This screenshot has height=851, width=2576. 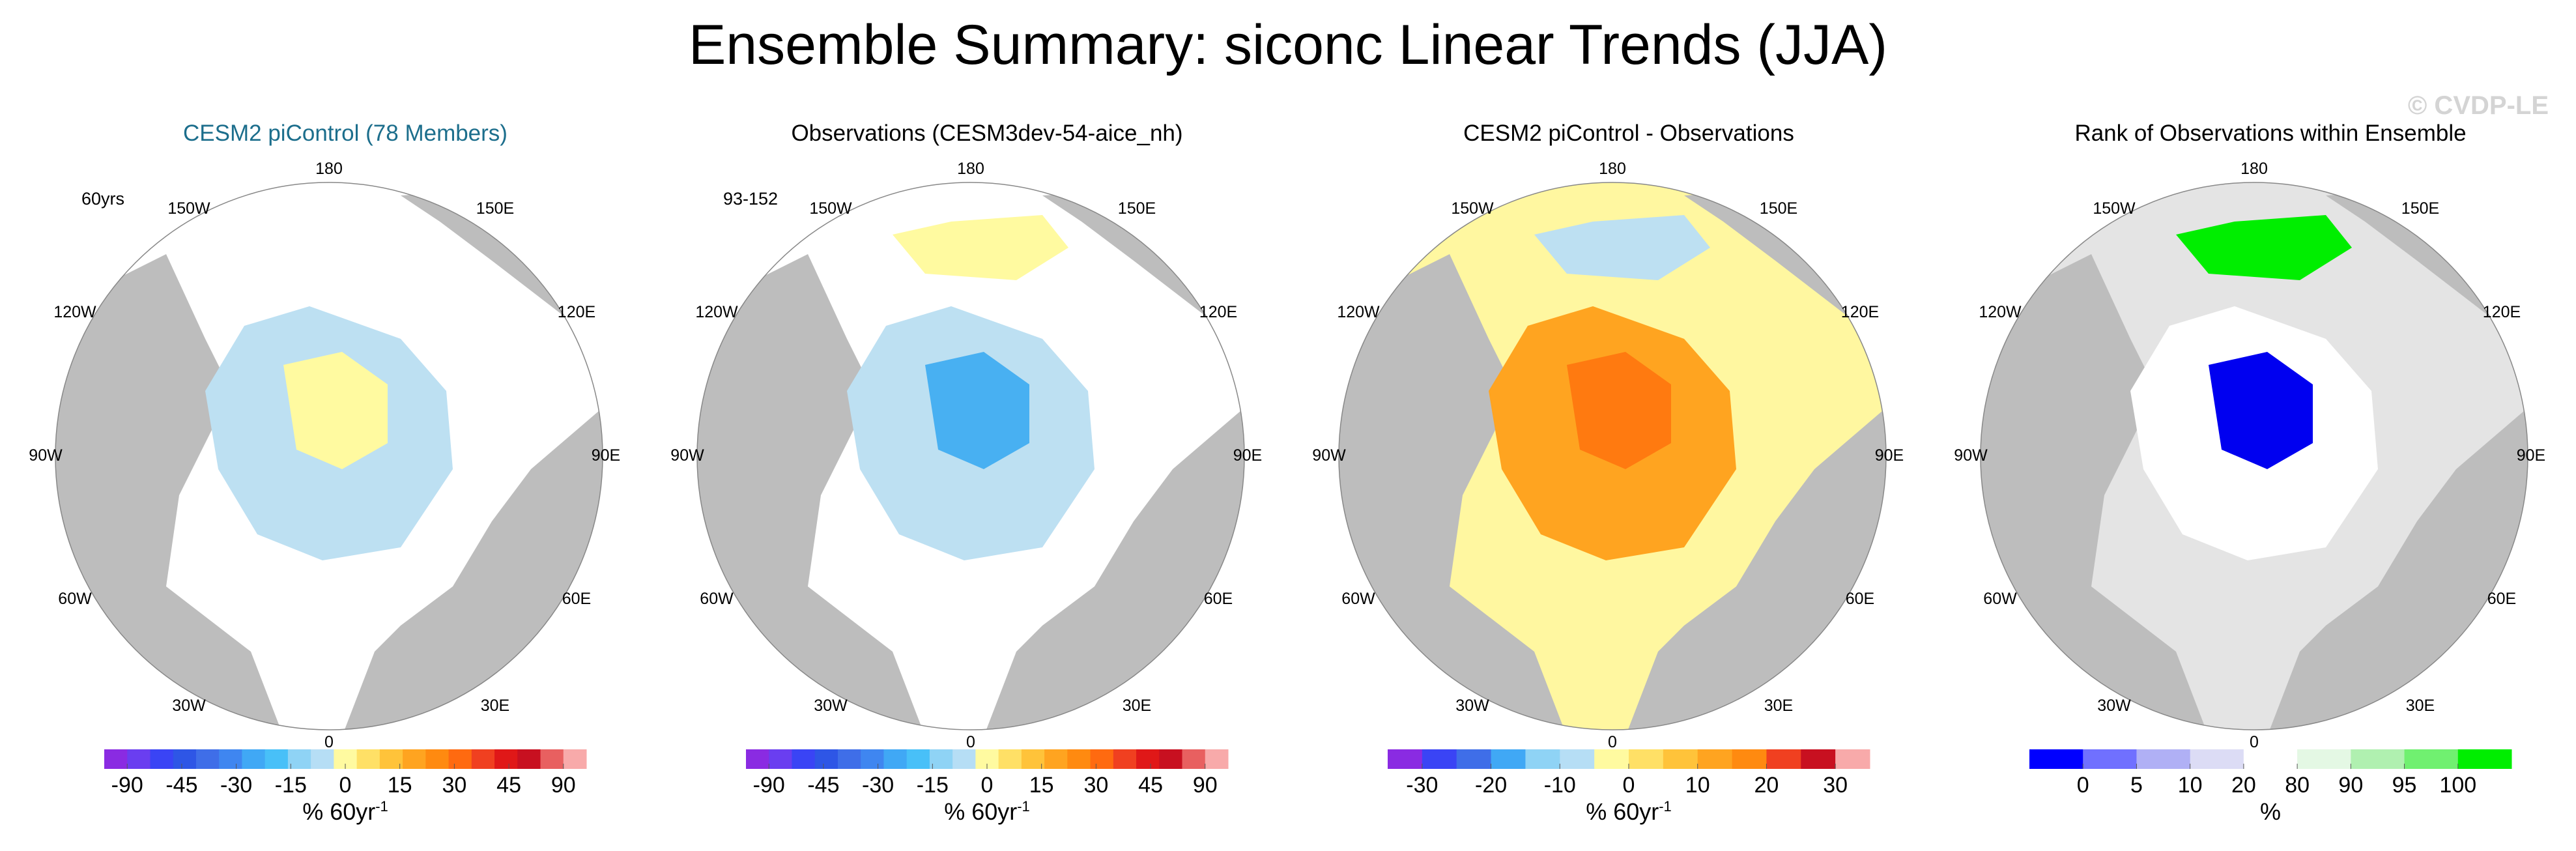 What do you see at coordinates (823, 785) in the screenshot?
I see `colorbar-tick-label: -45` at bounding box center [823, 785].